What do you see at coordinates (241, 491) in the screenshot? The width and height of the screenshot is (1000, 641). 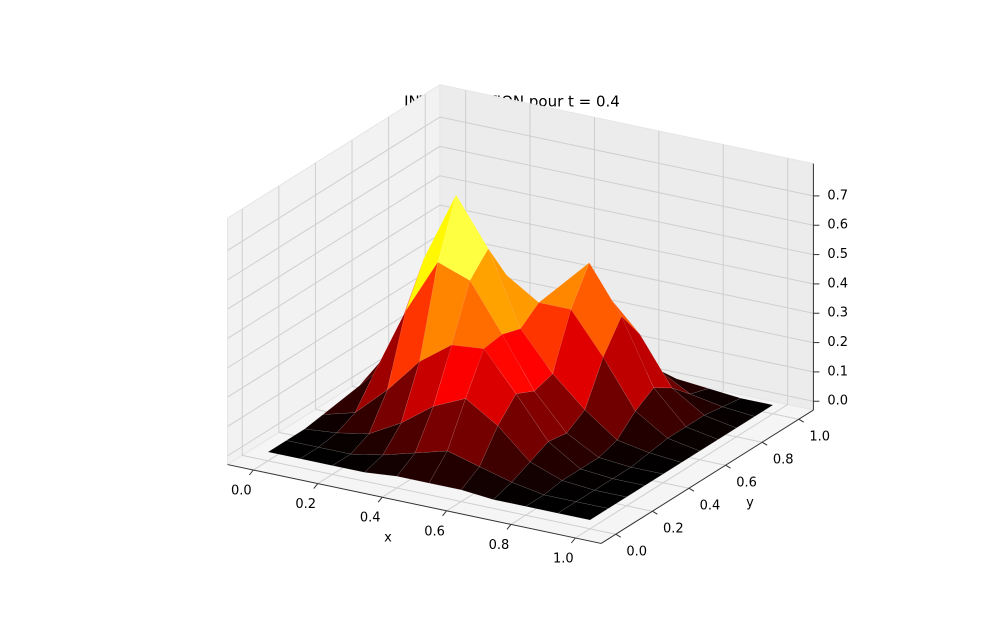 I see `x-tick-label: 0.0` at bounding box center [241, 491].